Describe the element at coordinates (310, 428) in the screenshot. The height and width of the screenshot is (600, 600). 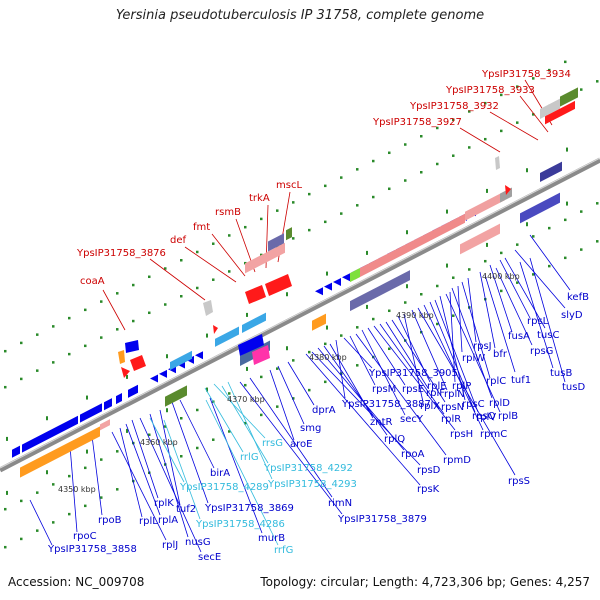
I see `gene-label: smg` at that location.